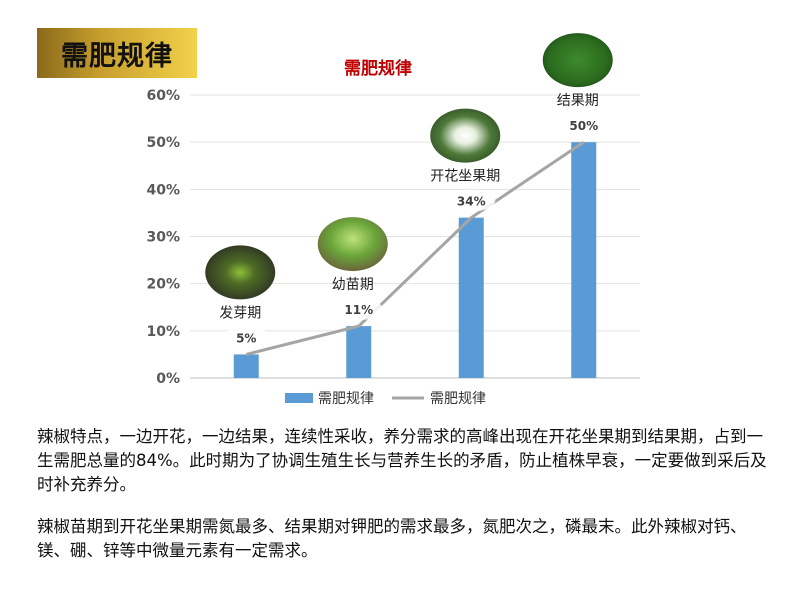 This screenshot has width=806, height=604. What do you see at coordinates (465, 177) in the screenshot?
I see `category-label: 开花坐果期` at bounding box center [465, 177].